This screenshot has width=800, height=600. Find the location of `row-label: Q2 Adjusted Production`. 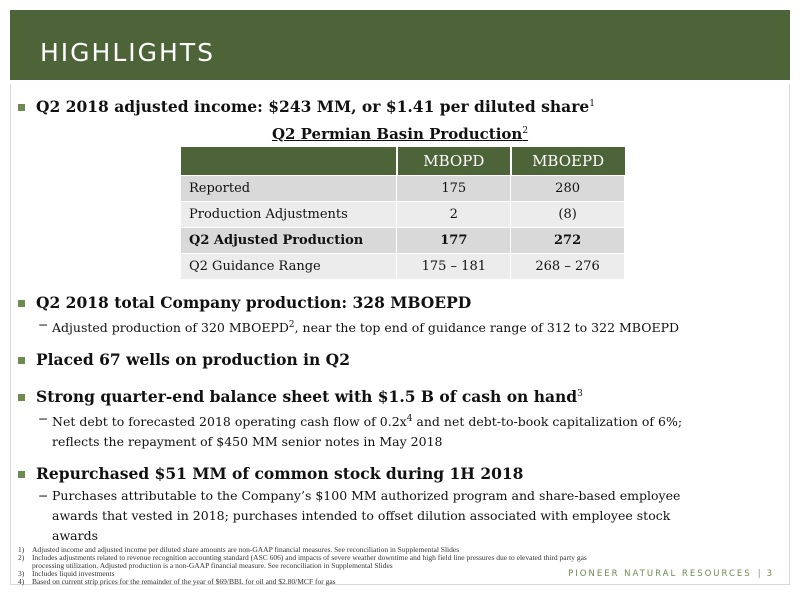

row-label: Q2 Adjusted Production is located at coordinates (288, 240).